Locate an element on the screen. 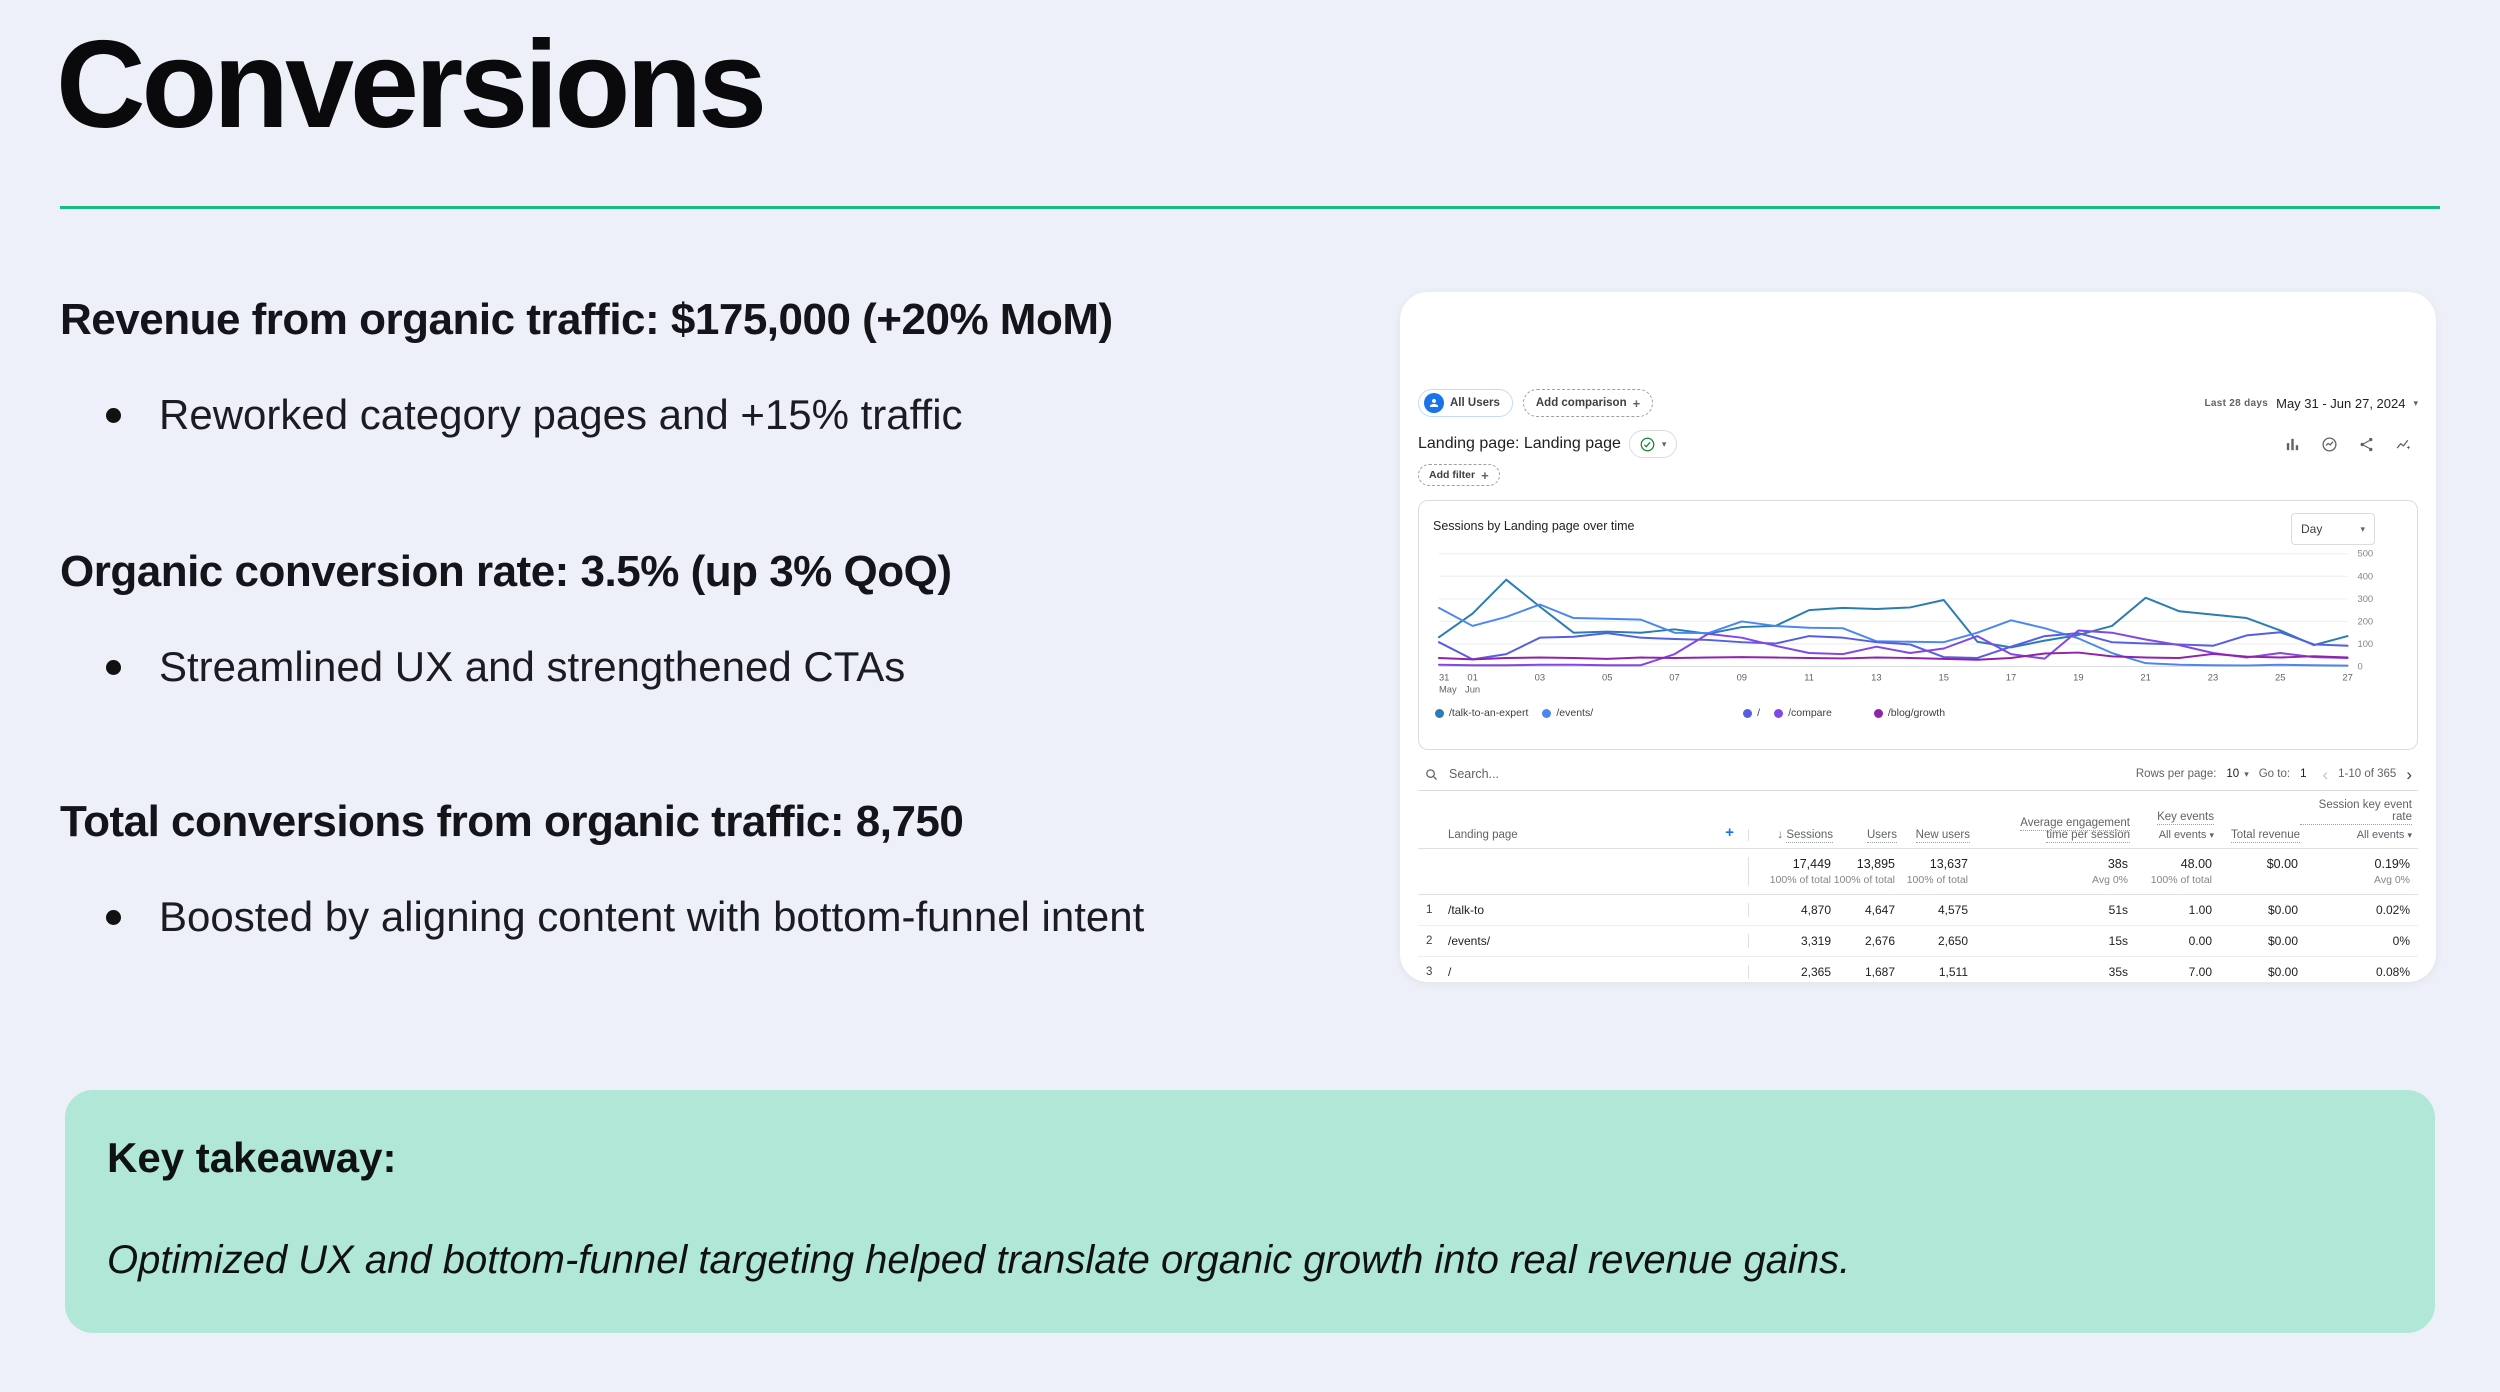 Image resolution: width=2500 pixels, height=1392 pixels. landing-page-cell: /talk-to is located at coordinates (1598, 910).